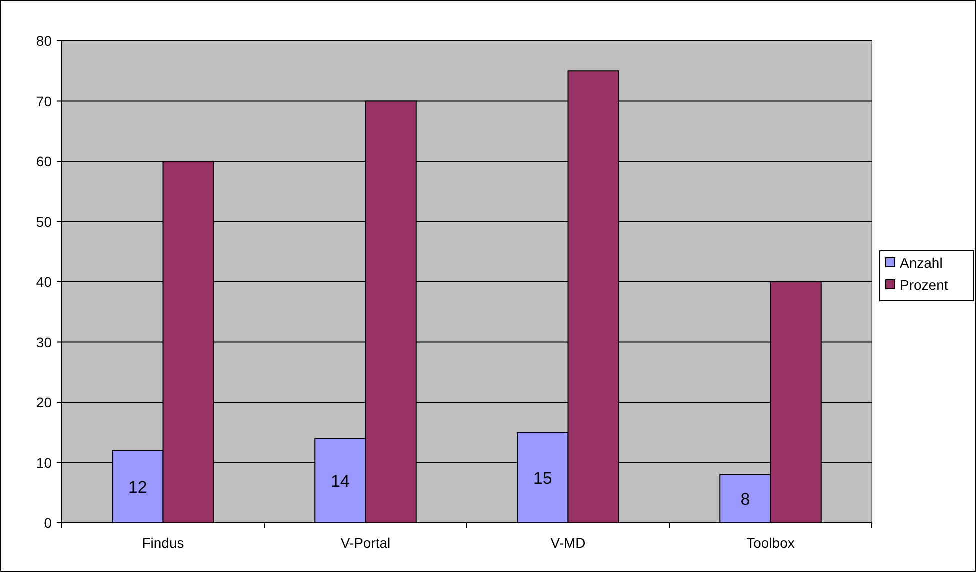  I want to click on y-tick-label: 40, so click(44, 282).